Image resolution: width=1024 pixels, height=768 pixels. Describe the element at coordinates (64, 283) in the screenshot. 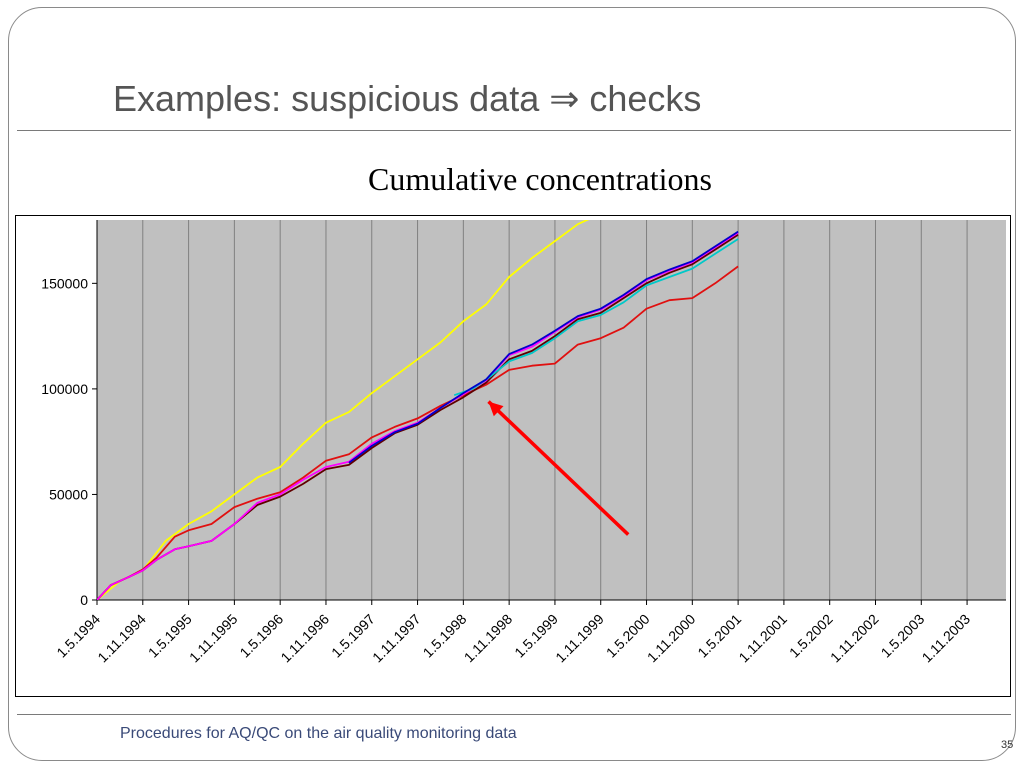

I see `y-tick-label: 150000` at that location.